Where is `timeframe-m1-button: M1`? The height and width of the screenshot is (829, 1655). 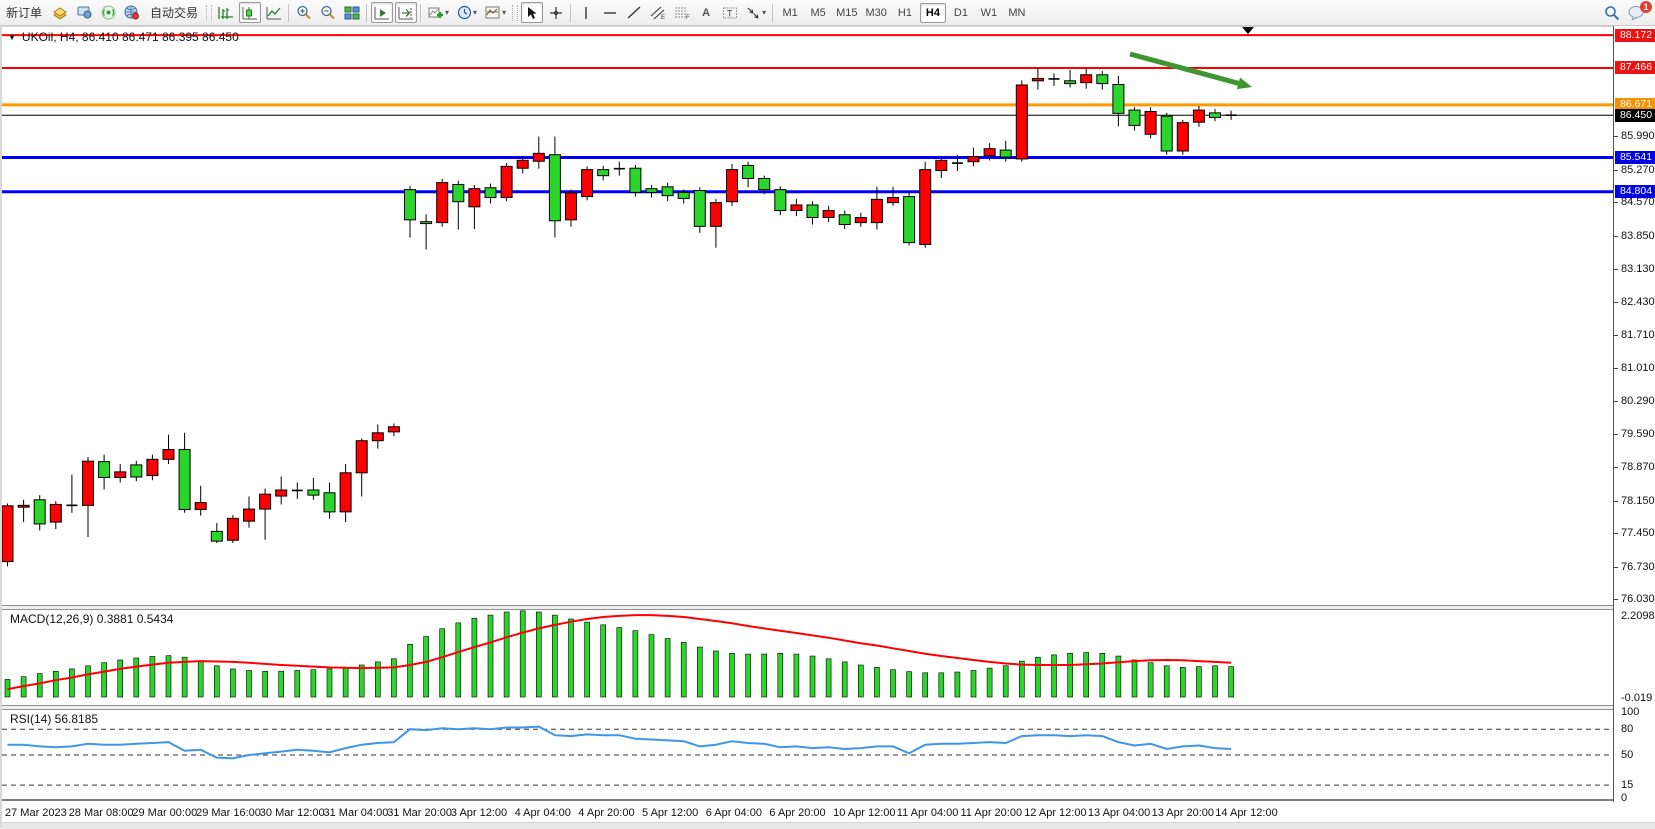
timeframe-m1-button: M1 is located at coordinates (790, 12).